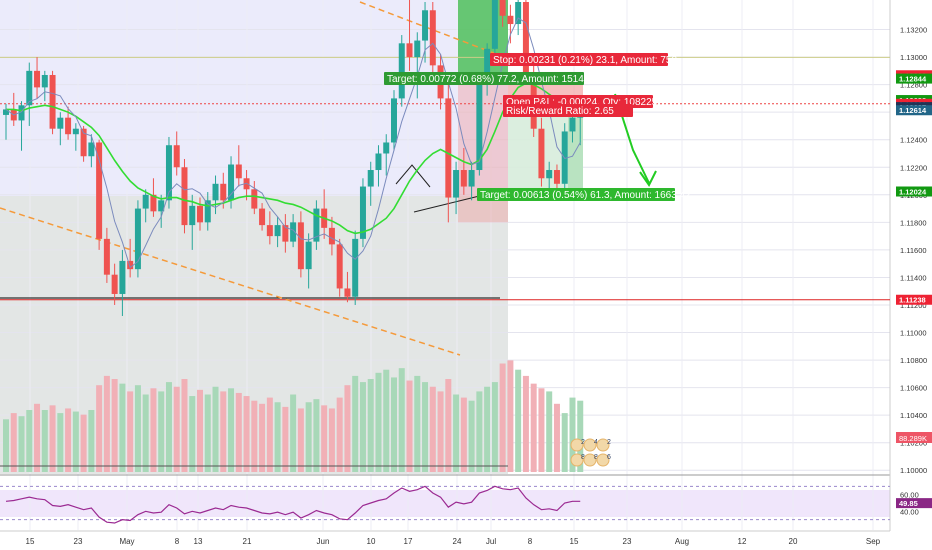 This screenshot has height=550, width=932. Describe the element at coordinates (457, 541) in the screenshot. I see `time-tick: 24` at that location.